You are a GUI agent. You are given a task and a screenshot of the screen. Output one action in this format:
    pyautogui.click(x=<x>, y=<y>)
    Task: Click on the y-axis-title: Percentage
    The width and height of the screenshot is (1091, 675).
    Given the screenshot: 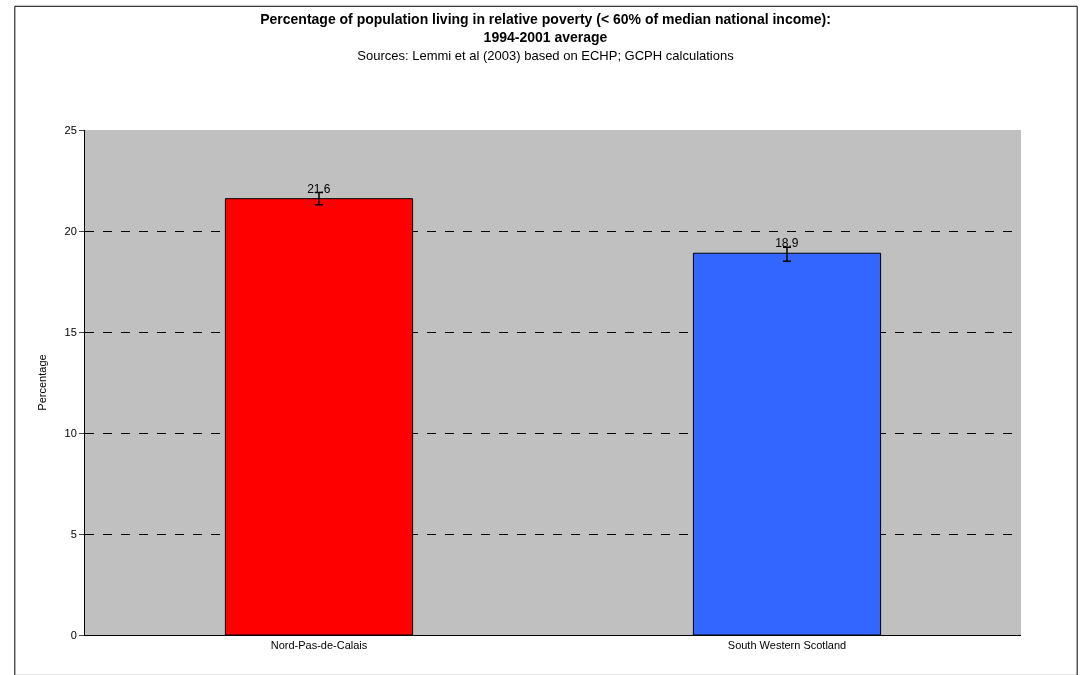 What is the action you would take?
    pyautogui.click(x=42, y=382)
    